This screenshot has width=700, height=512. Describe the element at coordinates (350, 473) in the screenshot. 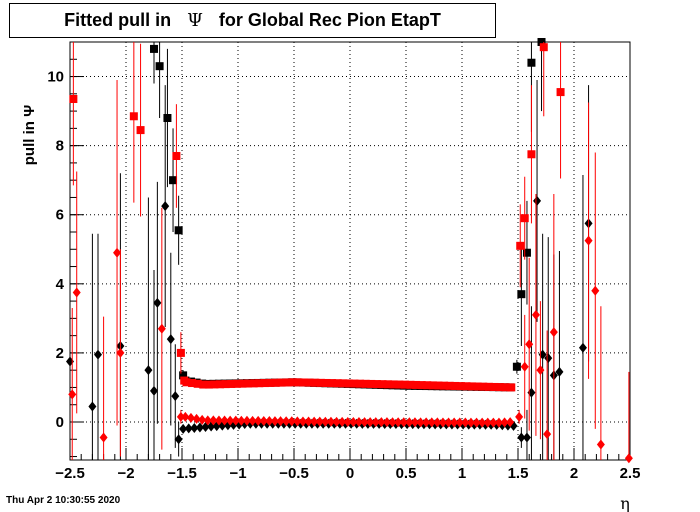

I see `x-tick-label: 0` at that location.